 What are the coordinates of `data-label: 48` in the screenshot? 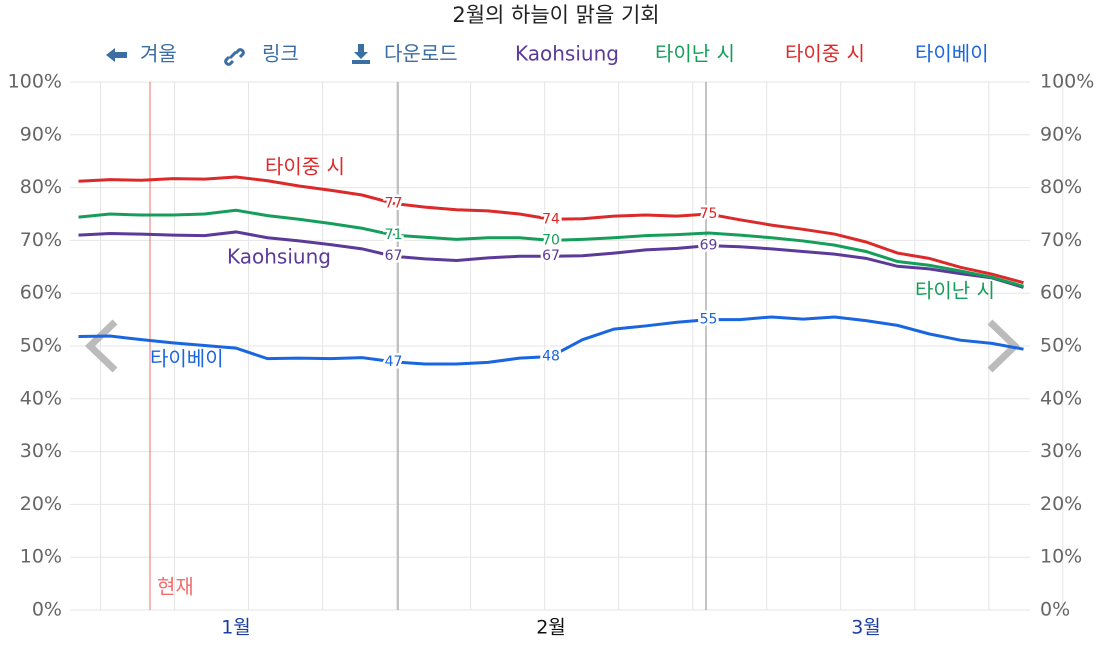 It's located at (551, 357).